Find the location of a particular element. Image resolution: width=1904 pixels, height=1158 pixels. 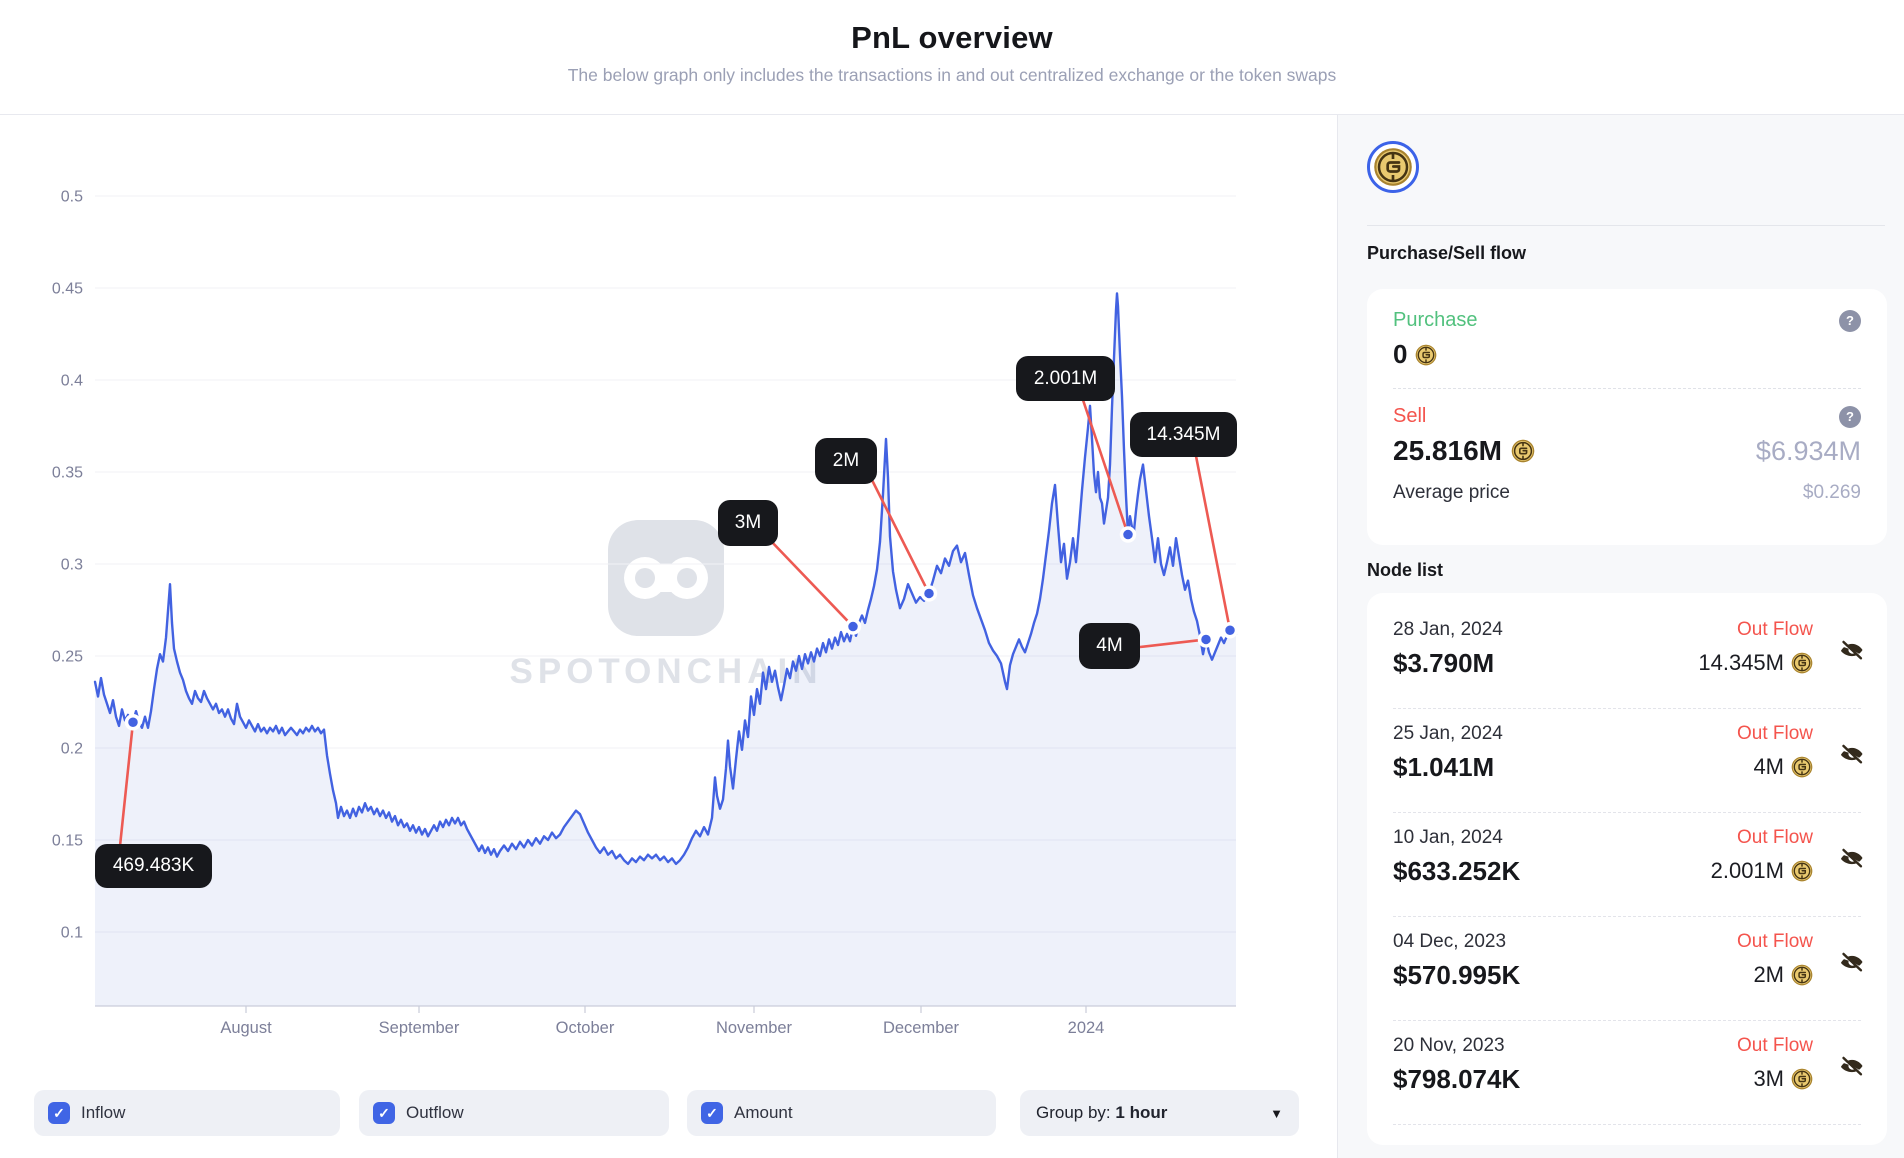

outflow-checkbox-icon: ✓ is located at coordinates (384, 1113).